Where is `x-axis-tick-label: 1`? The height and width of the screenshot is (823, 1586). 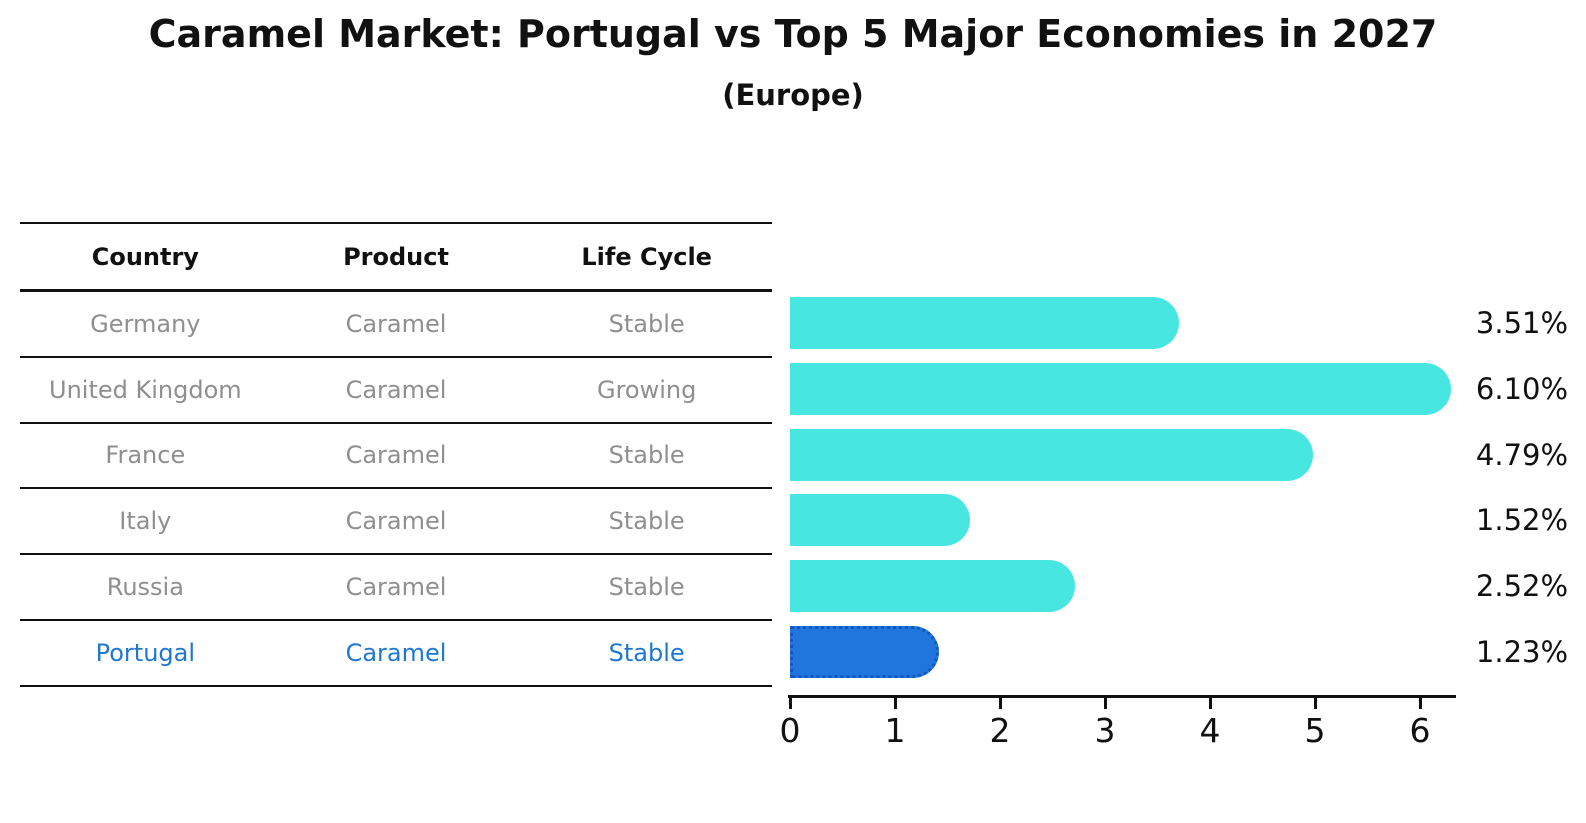
x-axis-tick-label: 1 is located at coordinates (895, 730).